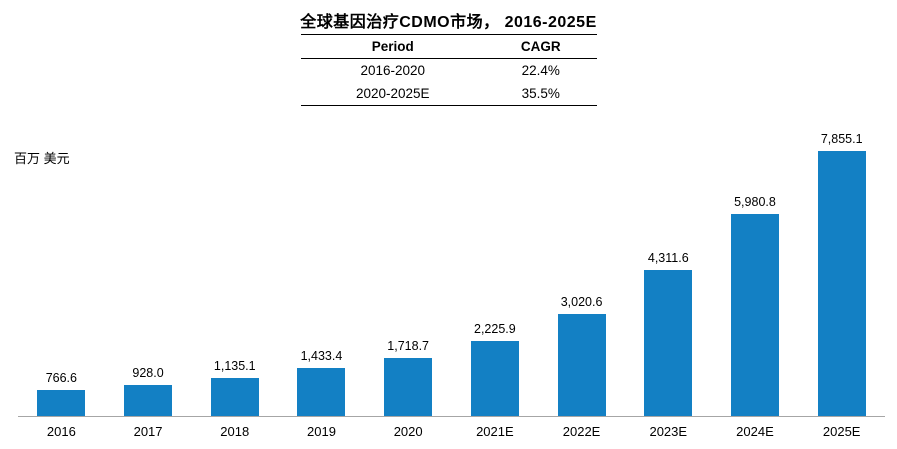  I want to click on bar-group: 1,135.1, so click(234, 387).